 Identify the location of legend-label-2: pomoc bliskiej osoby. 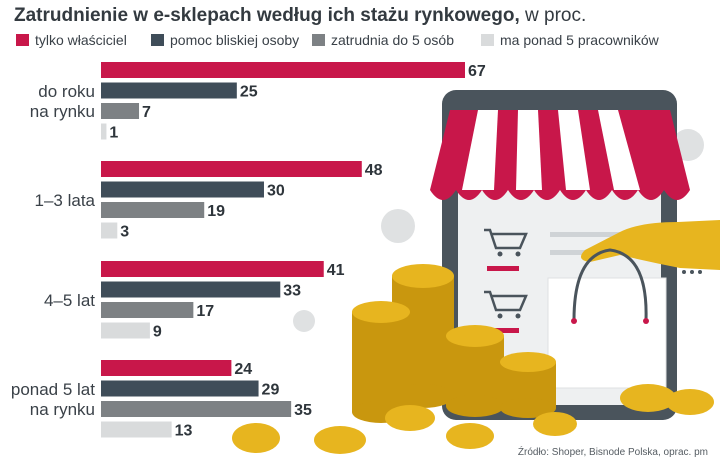
(234, 40).